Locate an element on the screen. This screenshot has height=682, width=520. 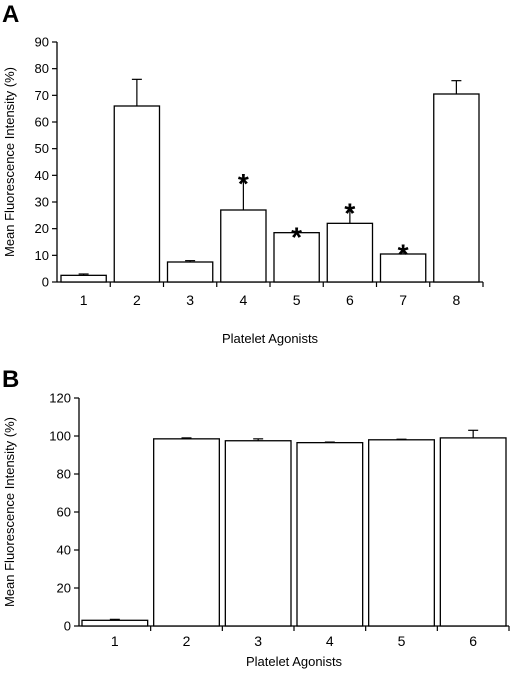
panel-a-y-tick-label: 80 is located at coordinates (42, 68).